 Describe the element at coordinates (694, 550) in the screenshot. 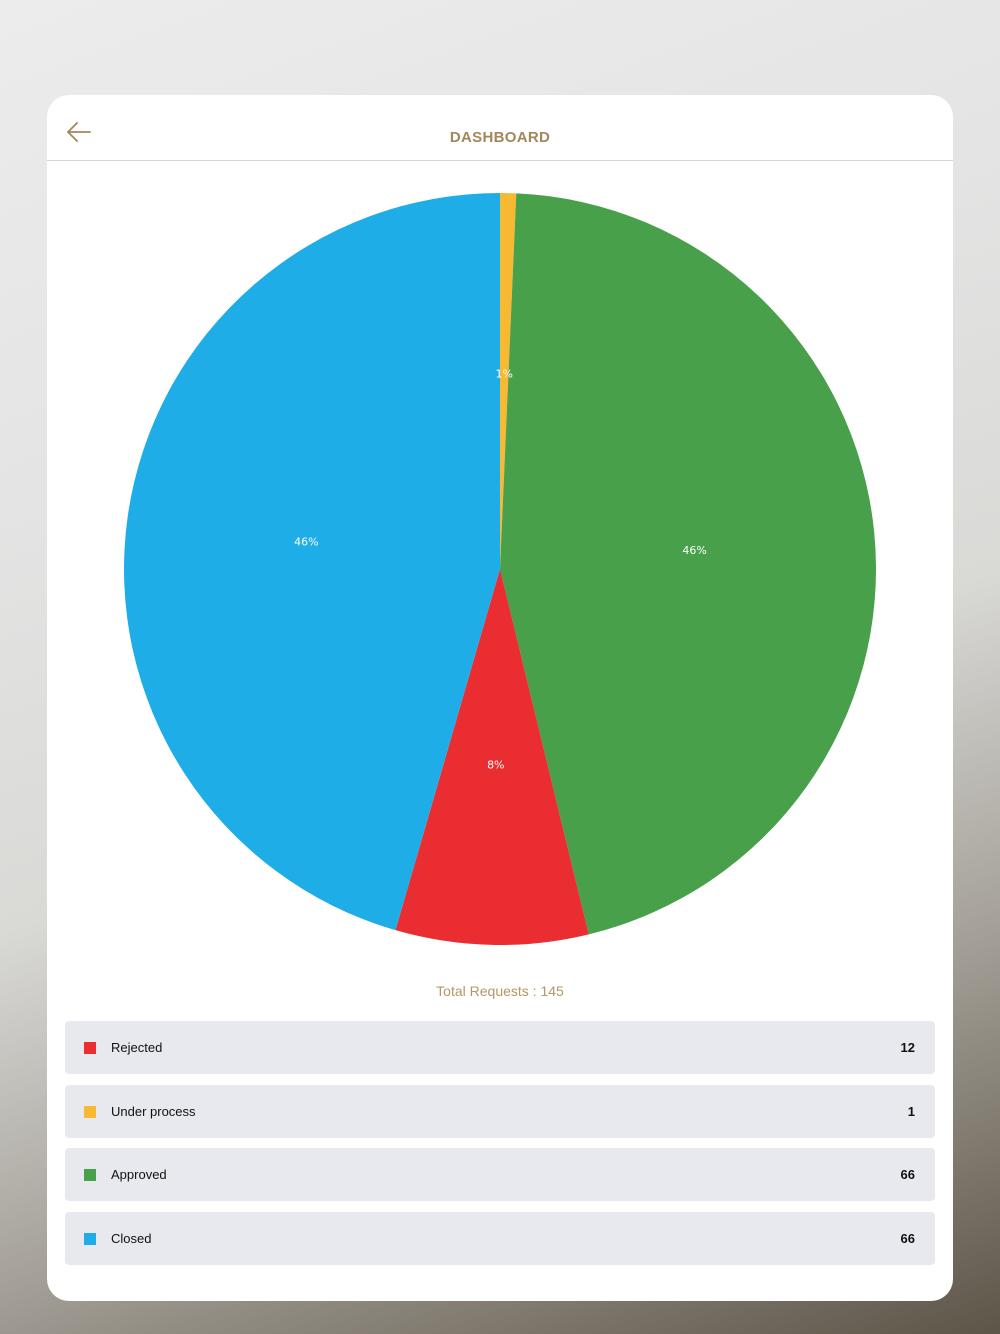

I see `pie-label-approved: 46%` at that location.